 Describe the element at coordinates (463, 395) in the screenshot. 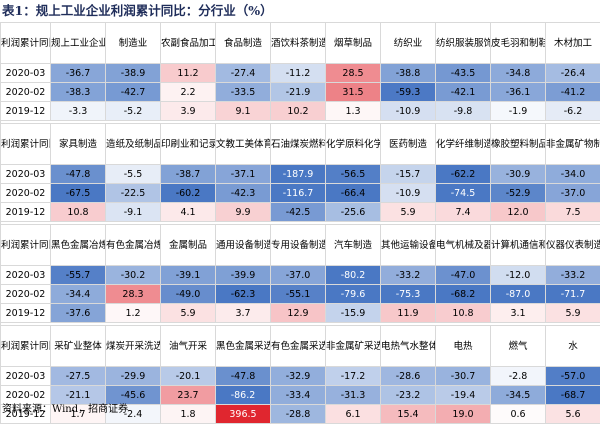

I see `value-cell: -19.4` at that location.